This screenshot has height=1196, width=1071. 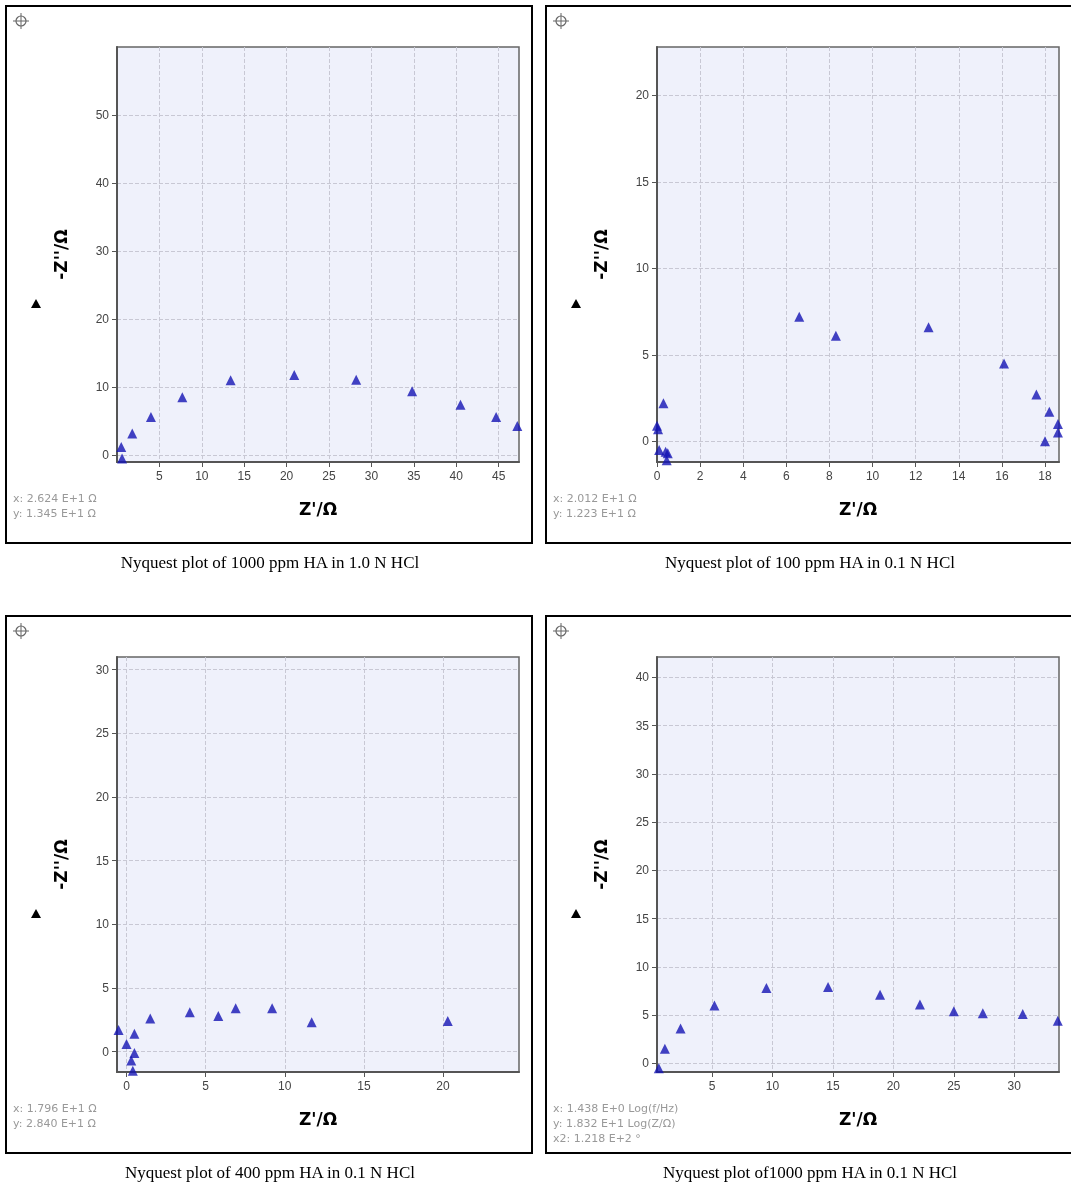 What do you see at coordinates (810, 563) in the screenshot?
I see `text: Nyquest plot of 100 ppm HA in 0.1 N HCl` at bounding box center [810, 563].